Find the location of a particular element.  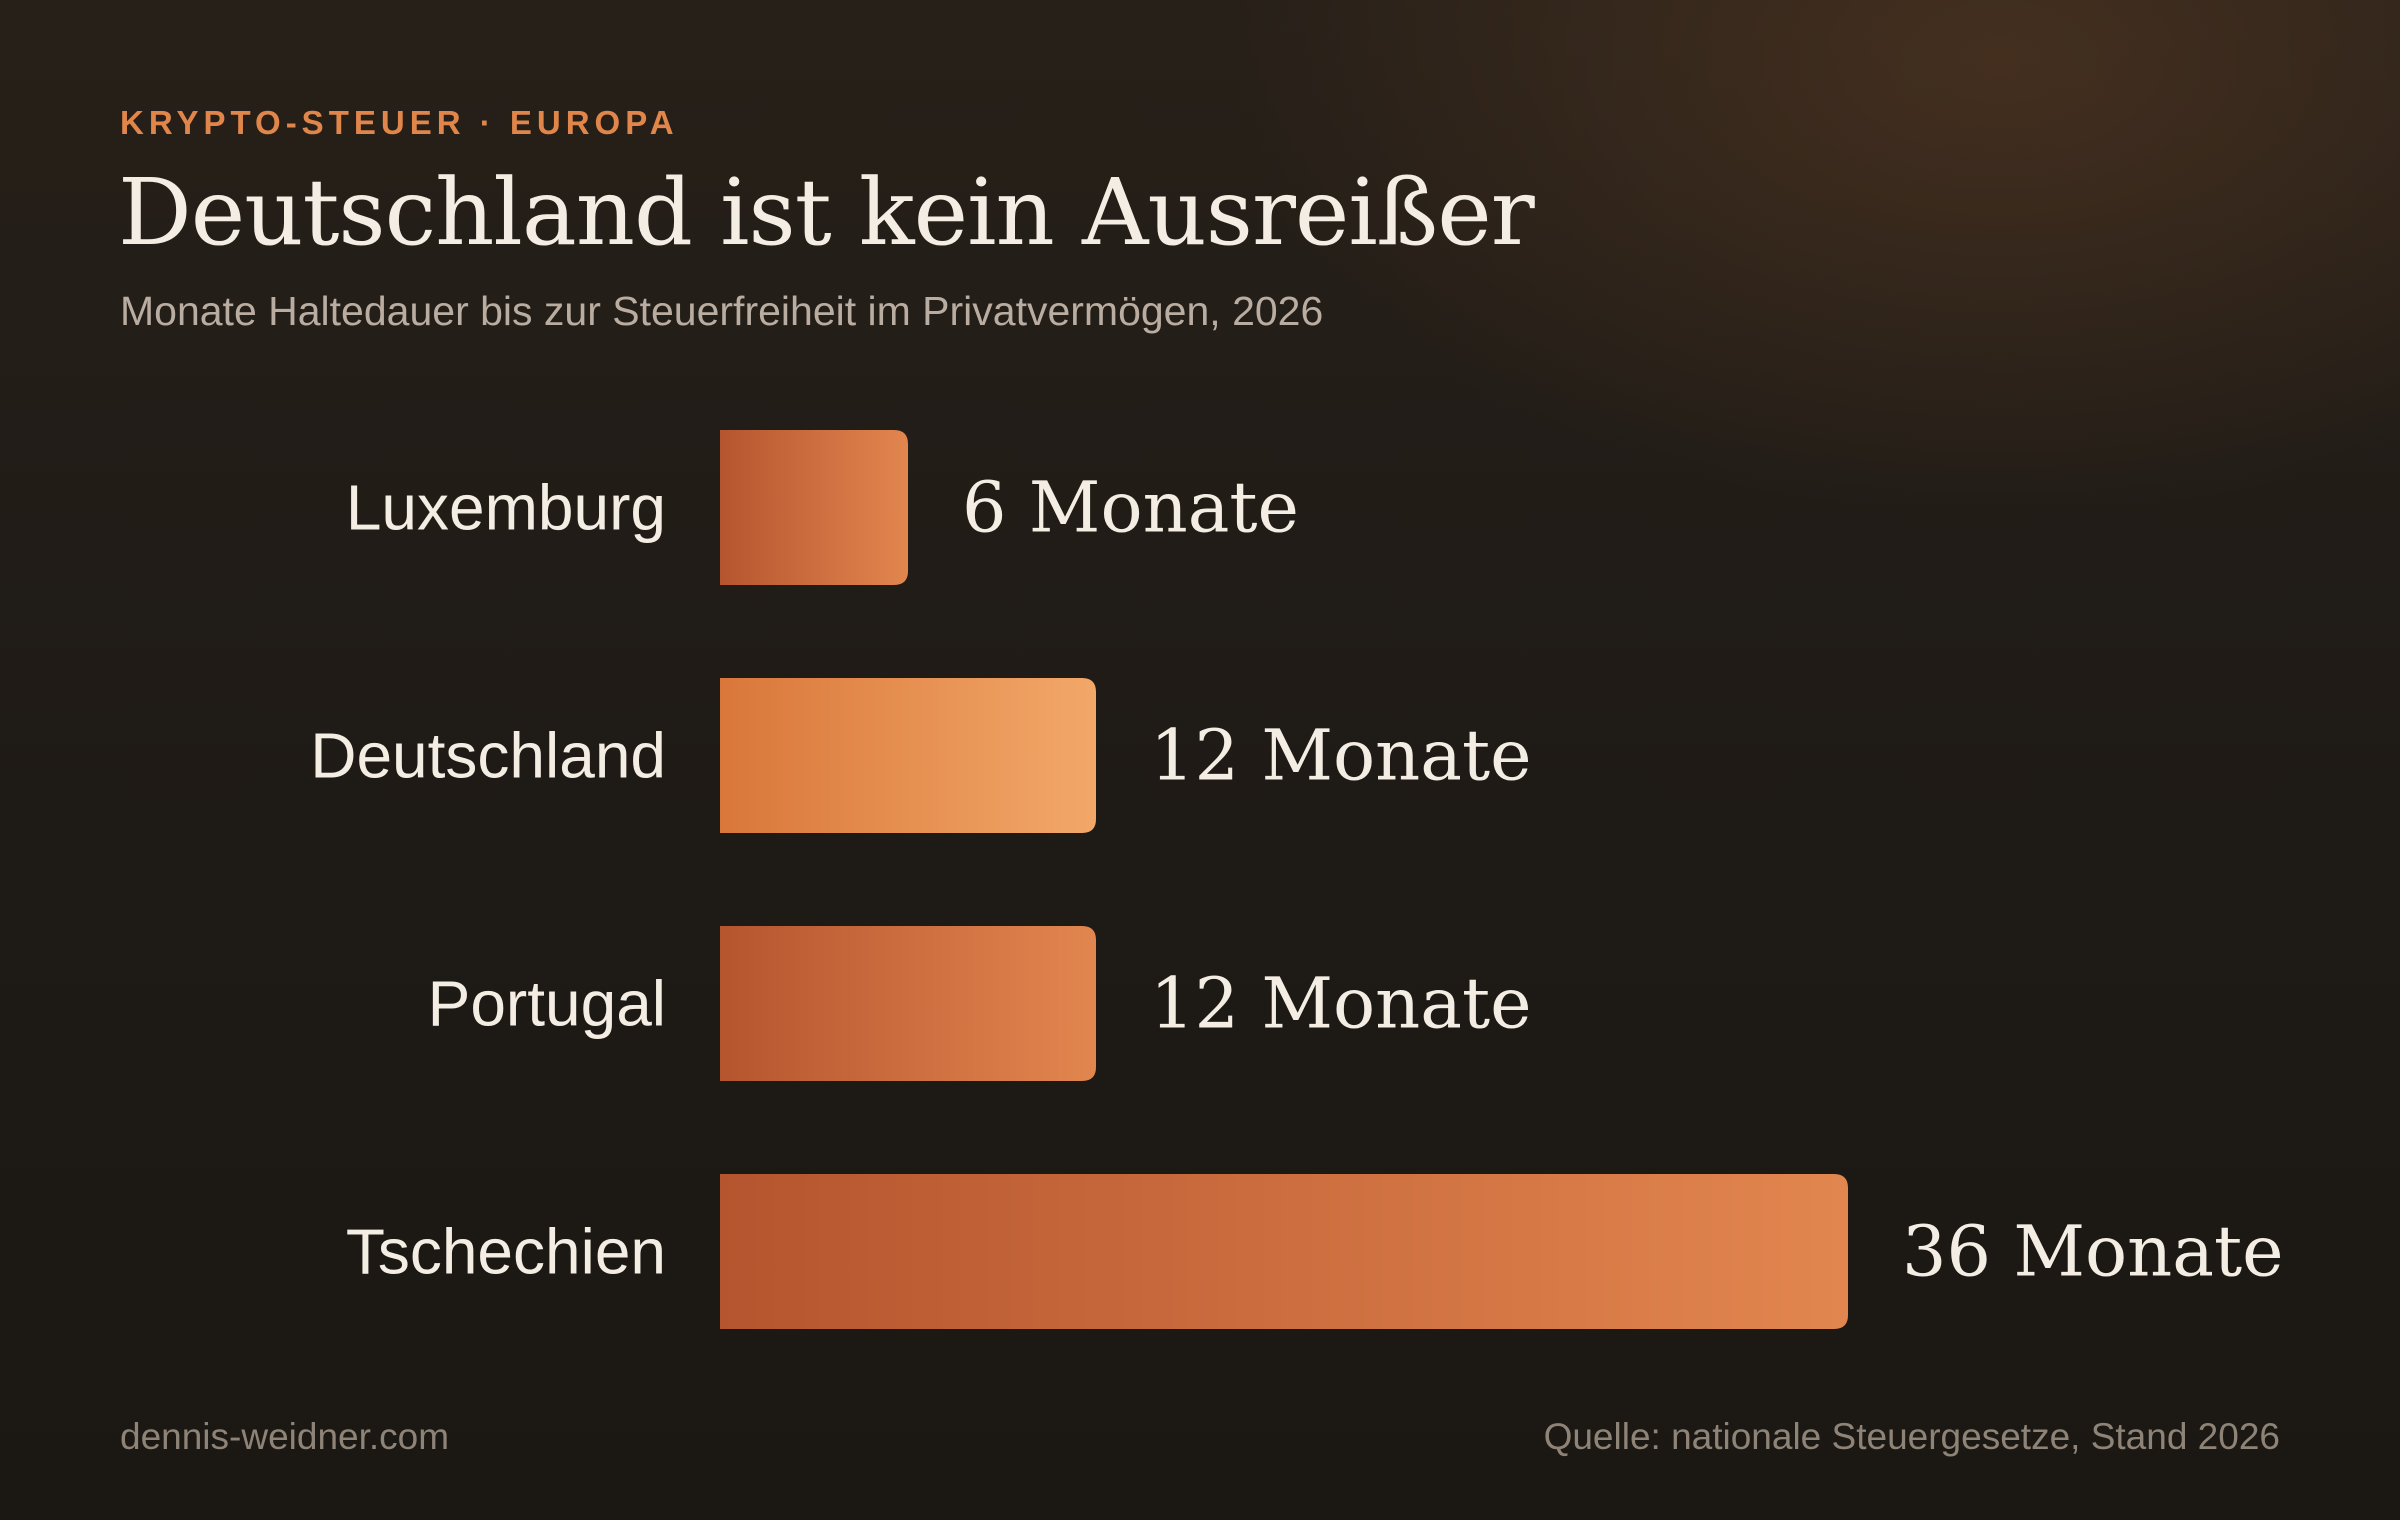

kicker: KRYPTO-STEUER · EUROPA is located at coordinates (399, 122).